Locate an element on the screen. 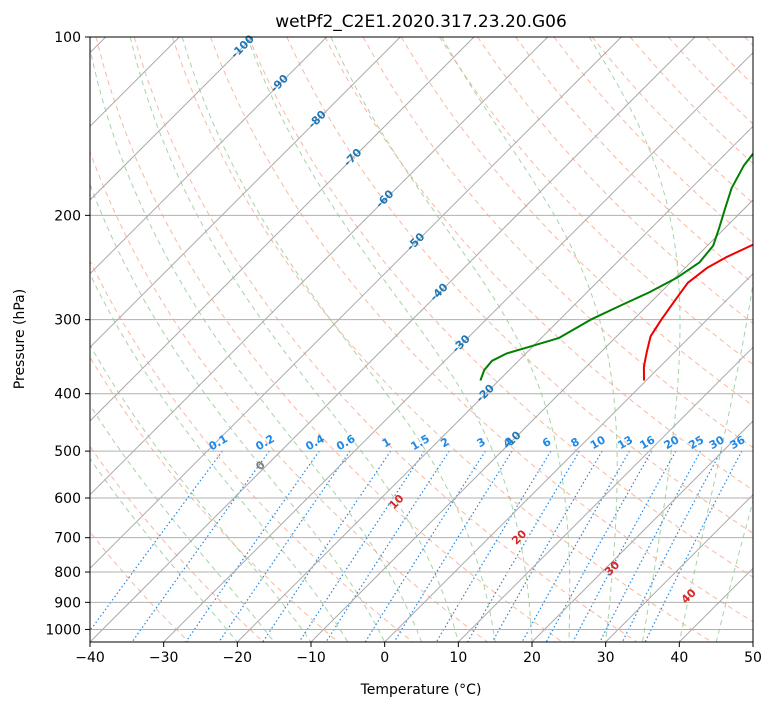 Image resolution: width=775 pixels, height=712 pixels. x-tick-label: 20 is located at coordinates (532, 658).